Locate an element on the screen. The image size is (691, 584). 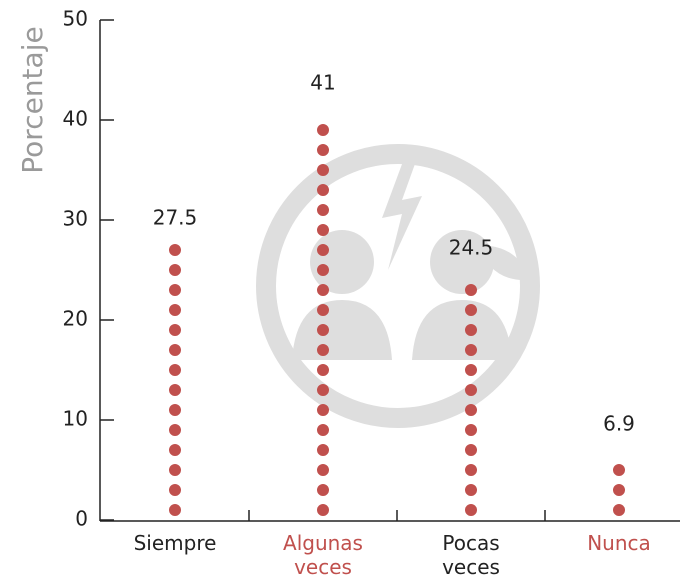
y-axis-label: Porcentaje is located at coordinates (32, 99).